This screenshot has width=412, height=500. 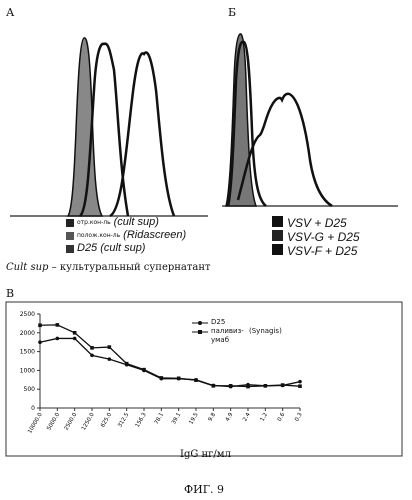 What do you see at coordinates (123, 420) in the screenshot?
I see `x-tick-label: 312.5` at bounding box center [123, 420].